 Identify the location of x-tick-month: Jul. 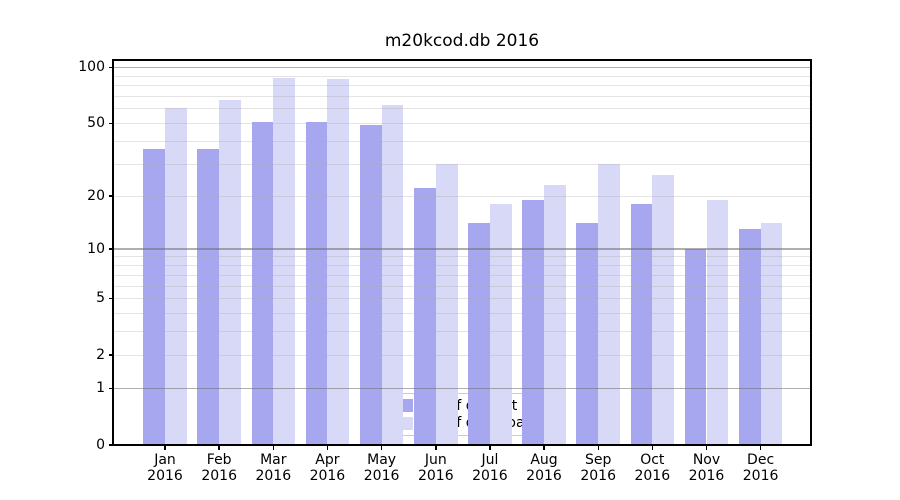
(490, 460).